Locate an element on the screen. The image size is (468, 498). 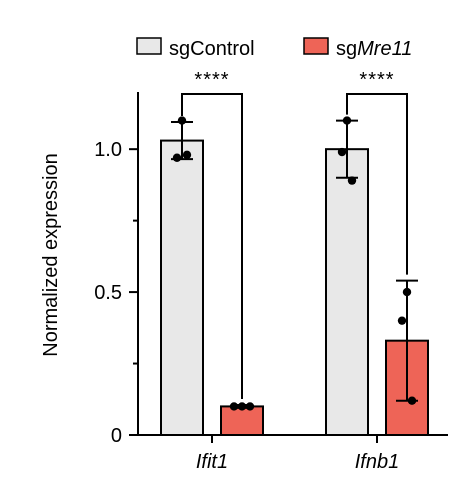
y-tick-label: 1.0 is located at coordinates (108, 150).